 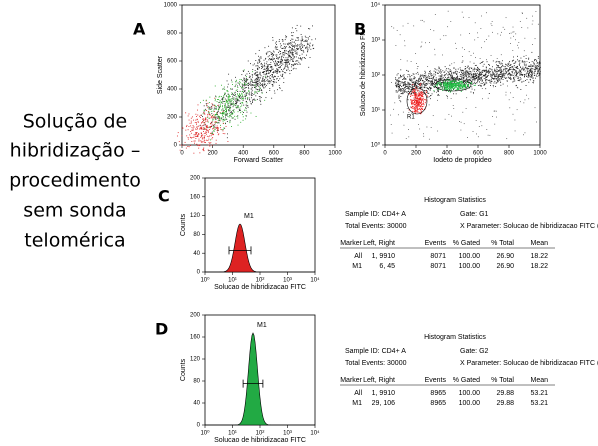 What do you see at coordinates (438, 393) in the screenshot?
I see `stats-cell: 8965` at bounding box center [438, 393].